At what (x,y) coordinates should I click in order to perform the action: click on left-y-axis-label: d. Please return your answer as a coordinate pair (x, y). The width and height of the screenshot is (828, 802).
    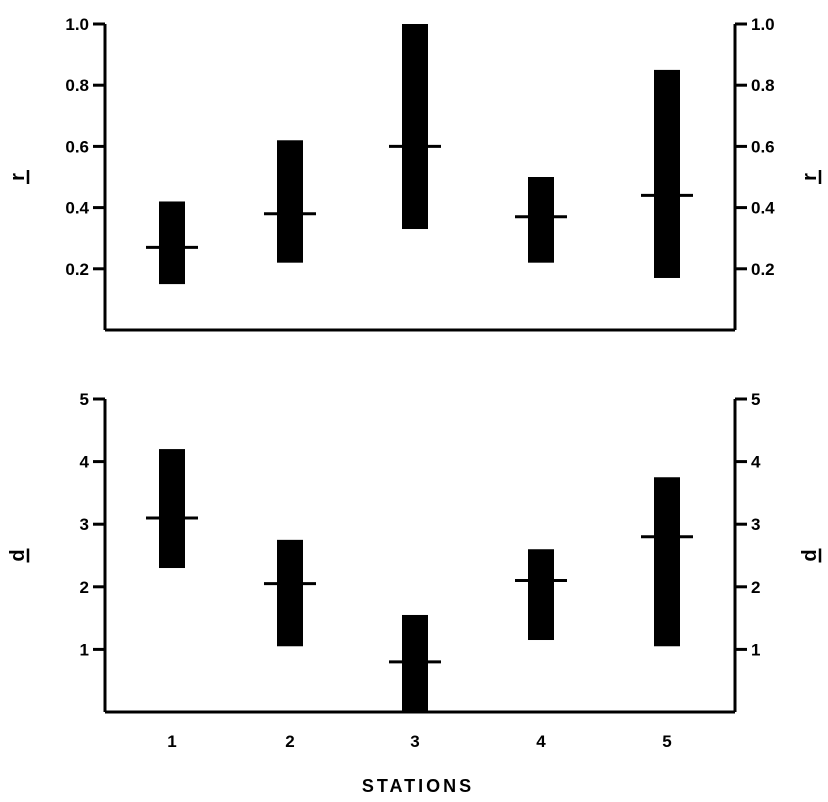
    Looking at the image, I should click on (18, 555).